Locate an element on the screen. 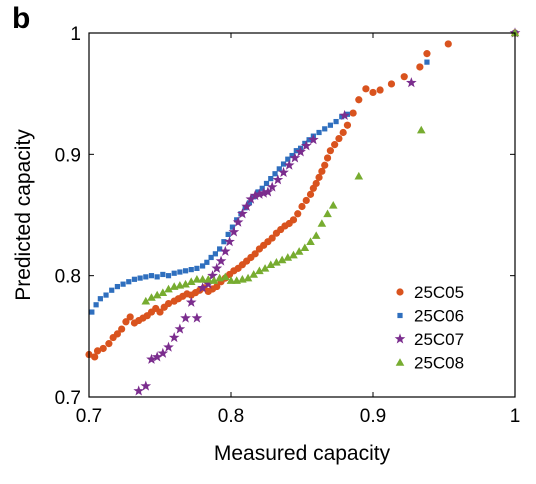  y-tick-label: 0.7 is located at coordinates (68, 398).